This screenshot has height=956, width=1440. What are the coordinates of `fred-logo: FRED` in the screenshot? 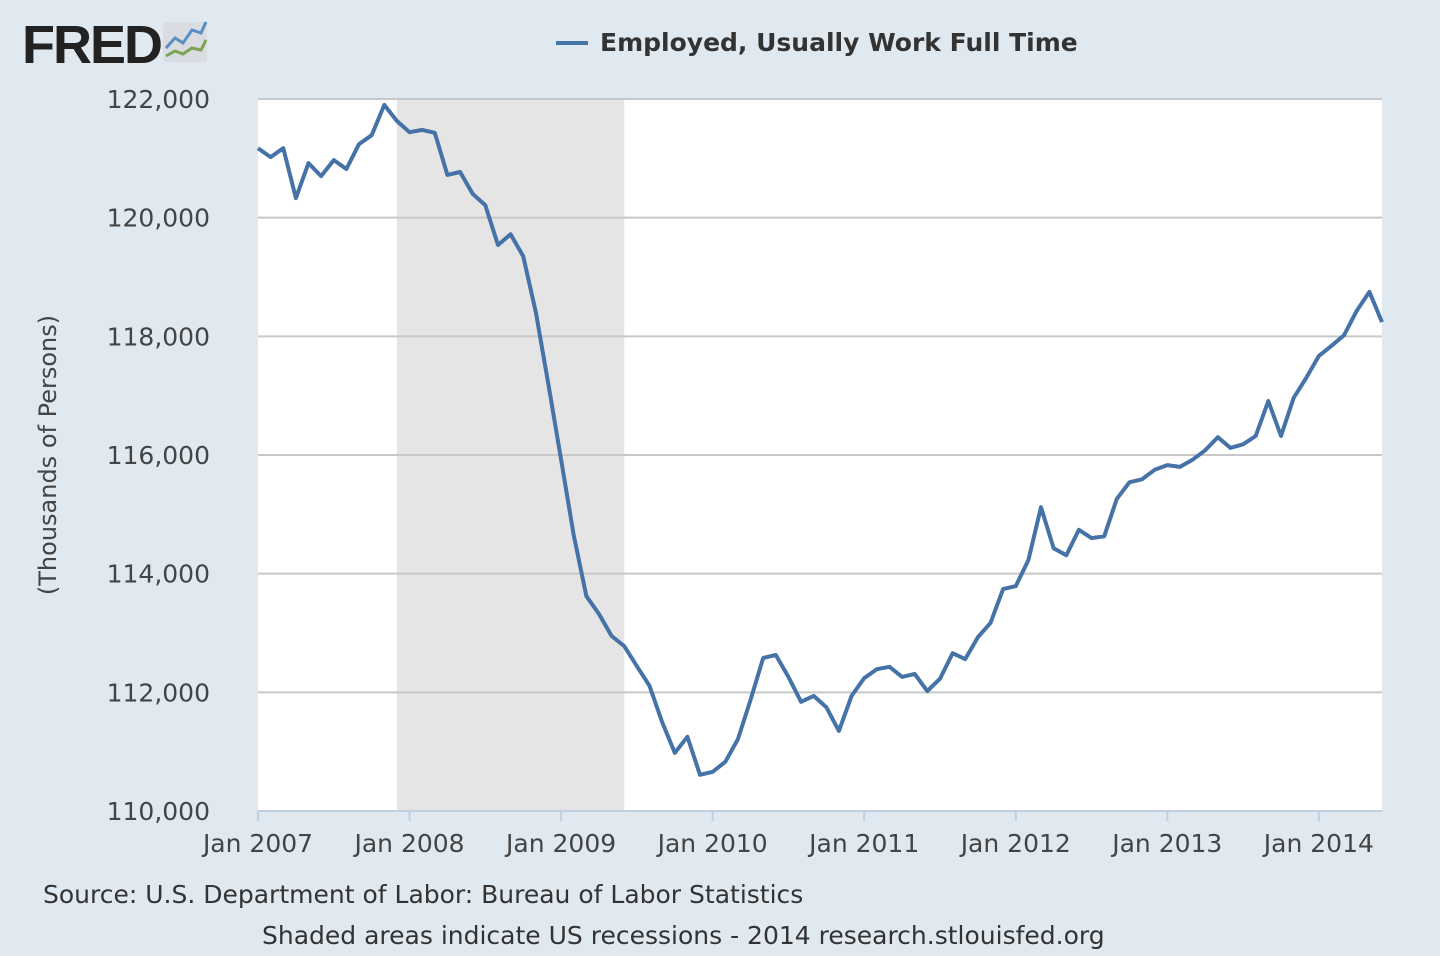 It's located at (115, 45).